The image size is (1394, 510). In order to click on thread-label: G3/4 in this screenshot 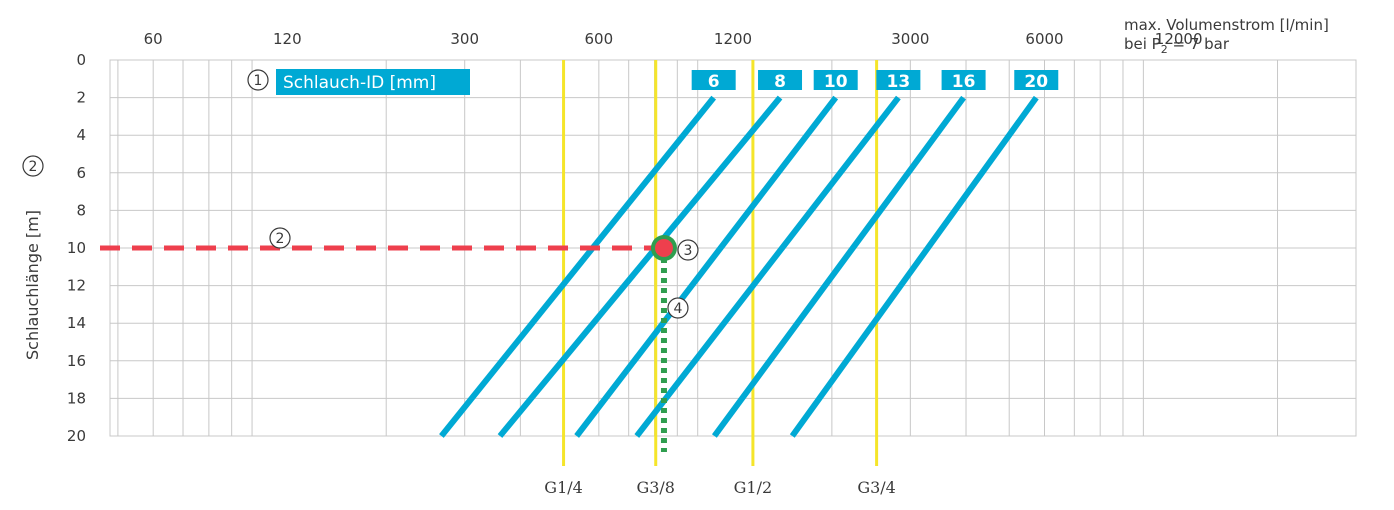, I will do `click(876, 487)`.